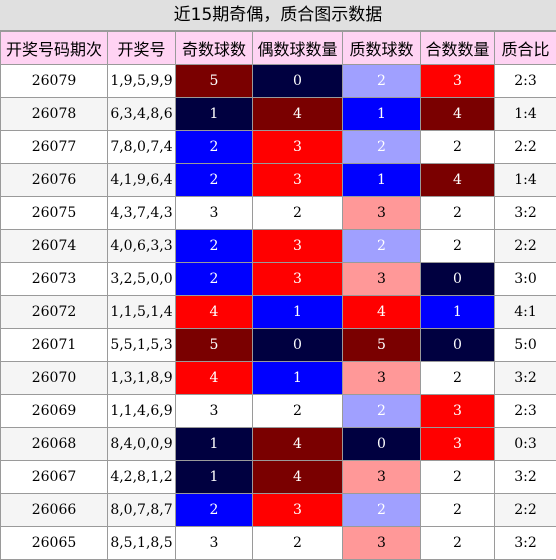 This screenshot has width=556, height=560. What do you see at coordinates (141, 411) in the screenshot?
I see `numbers-cell: 1,1,4,6,9` at bounding box center [141, 411].